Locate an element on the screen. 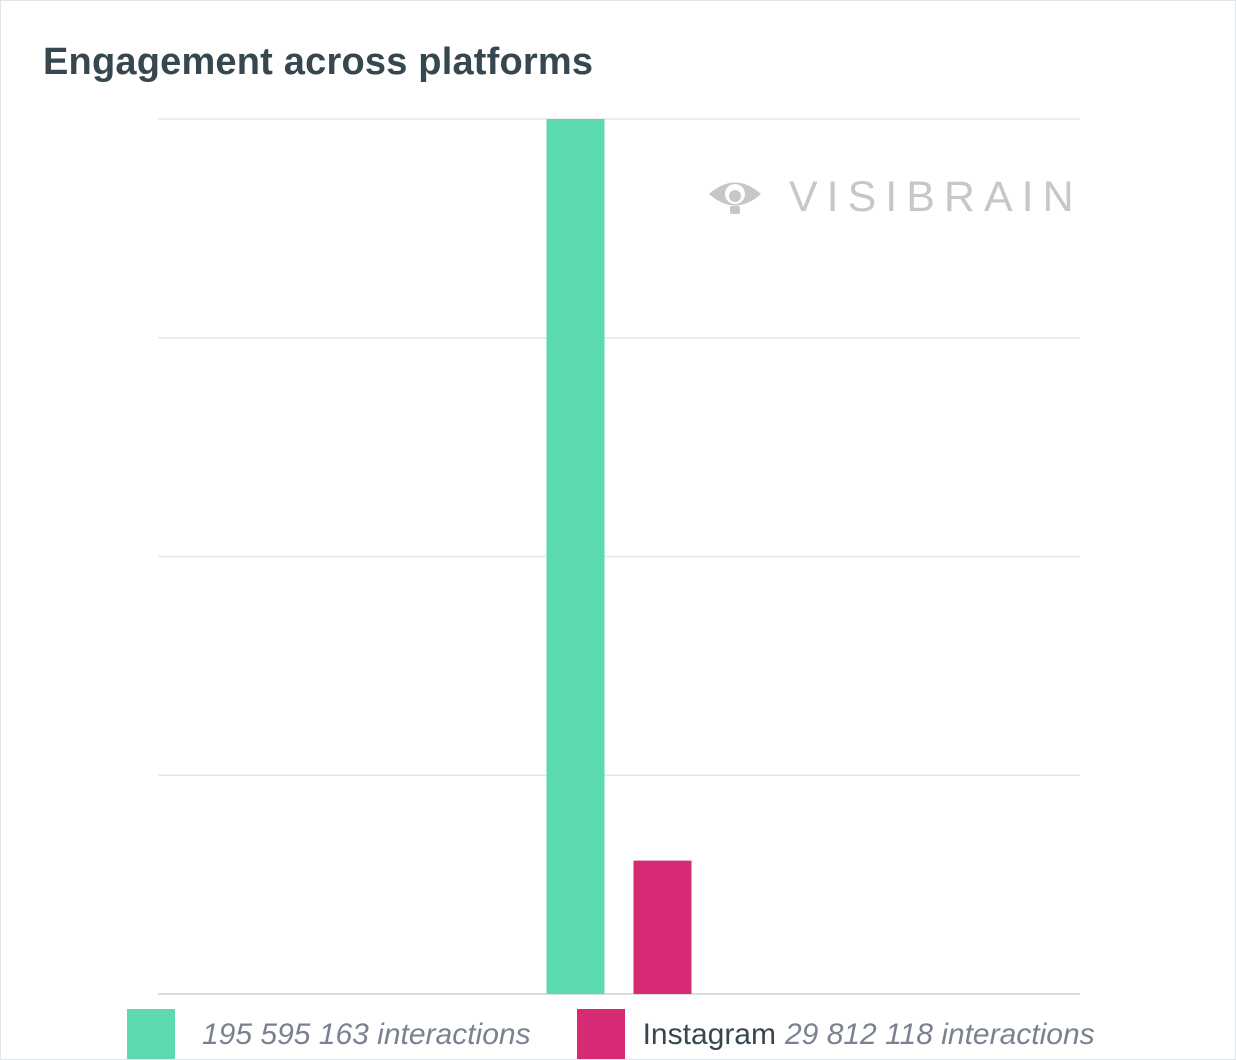  legend-item-2: Instagram 29 812 118 interactions is located at coordinates (835, 1034).